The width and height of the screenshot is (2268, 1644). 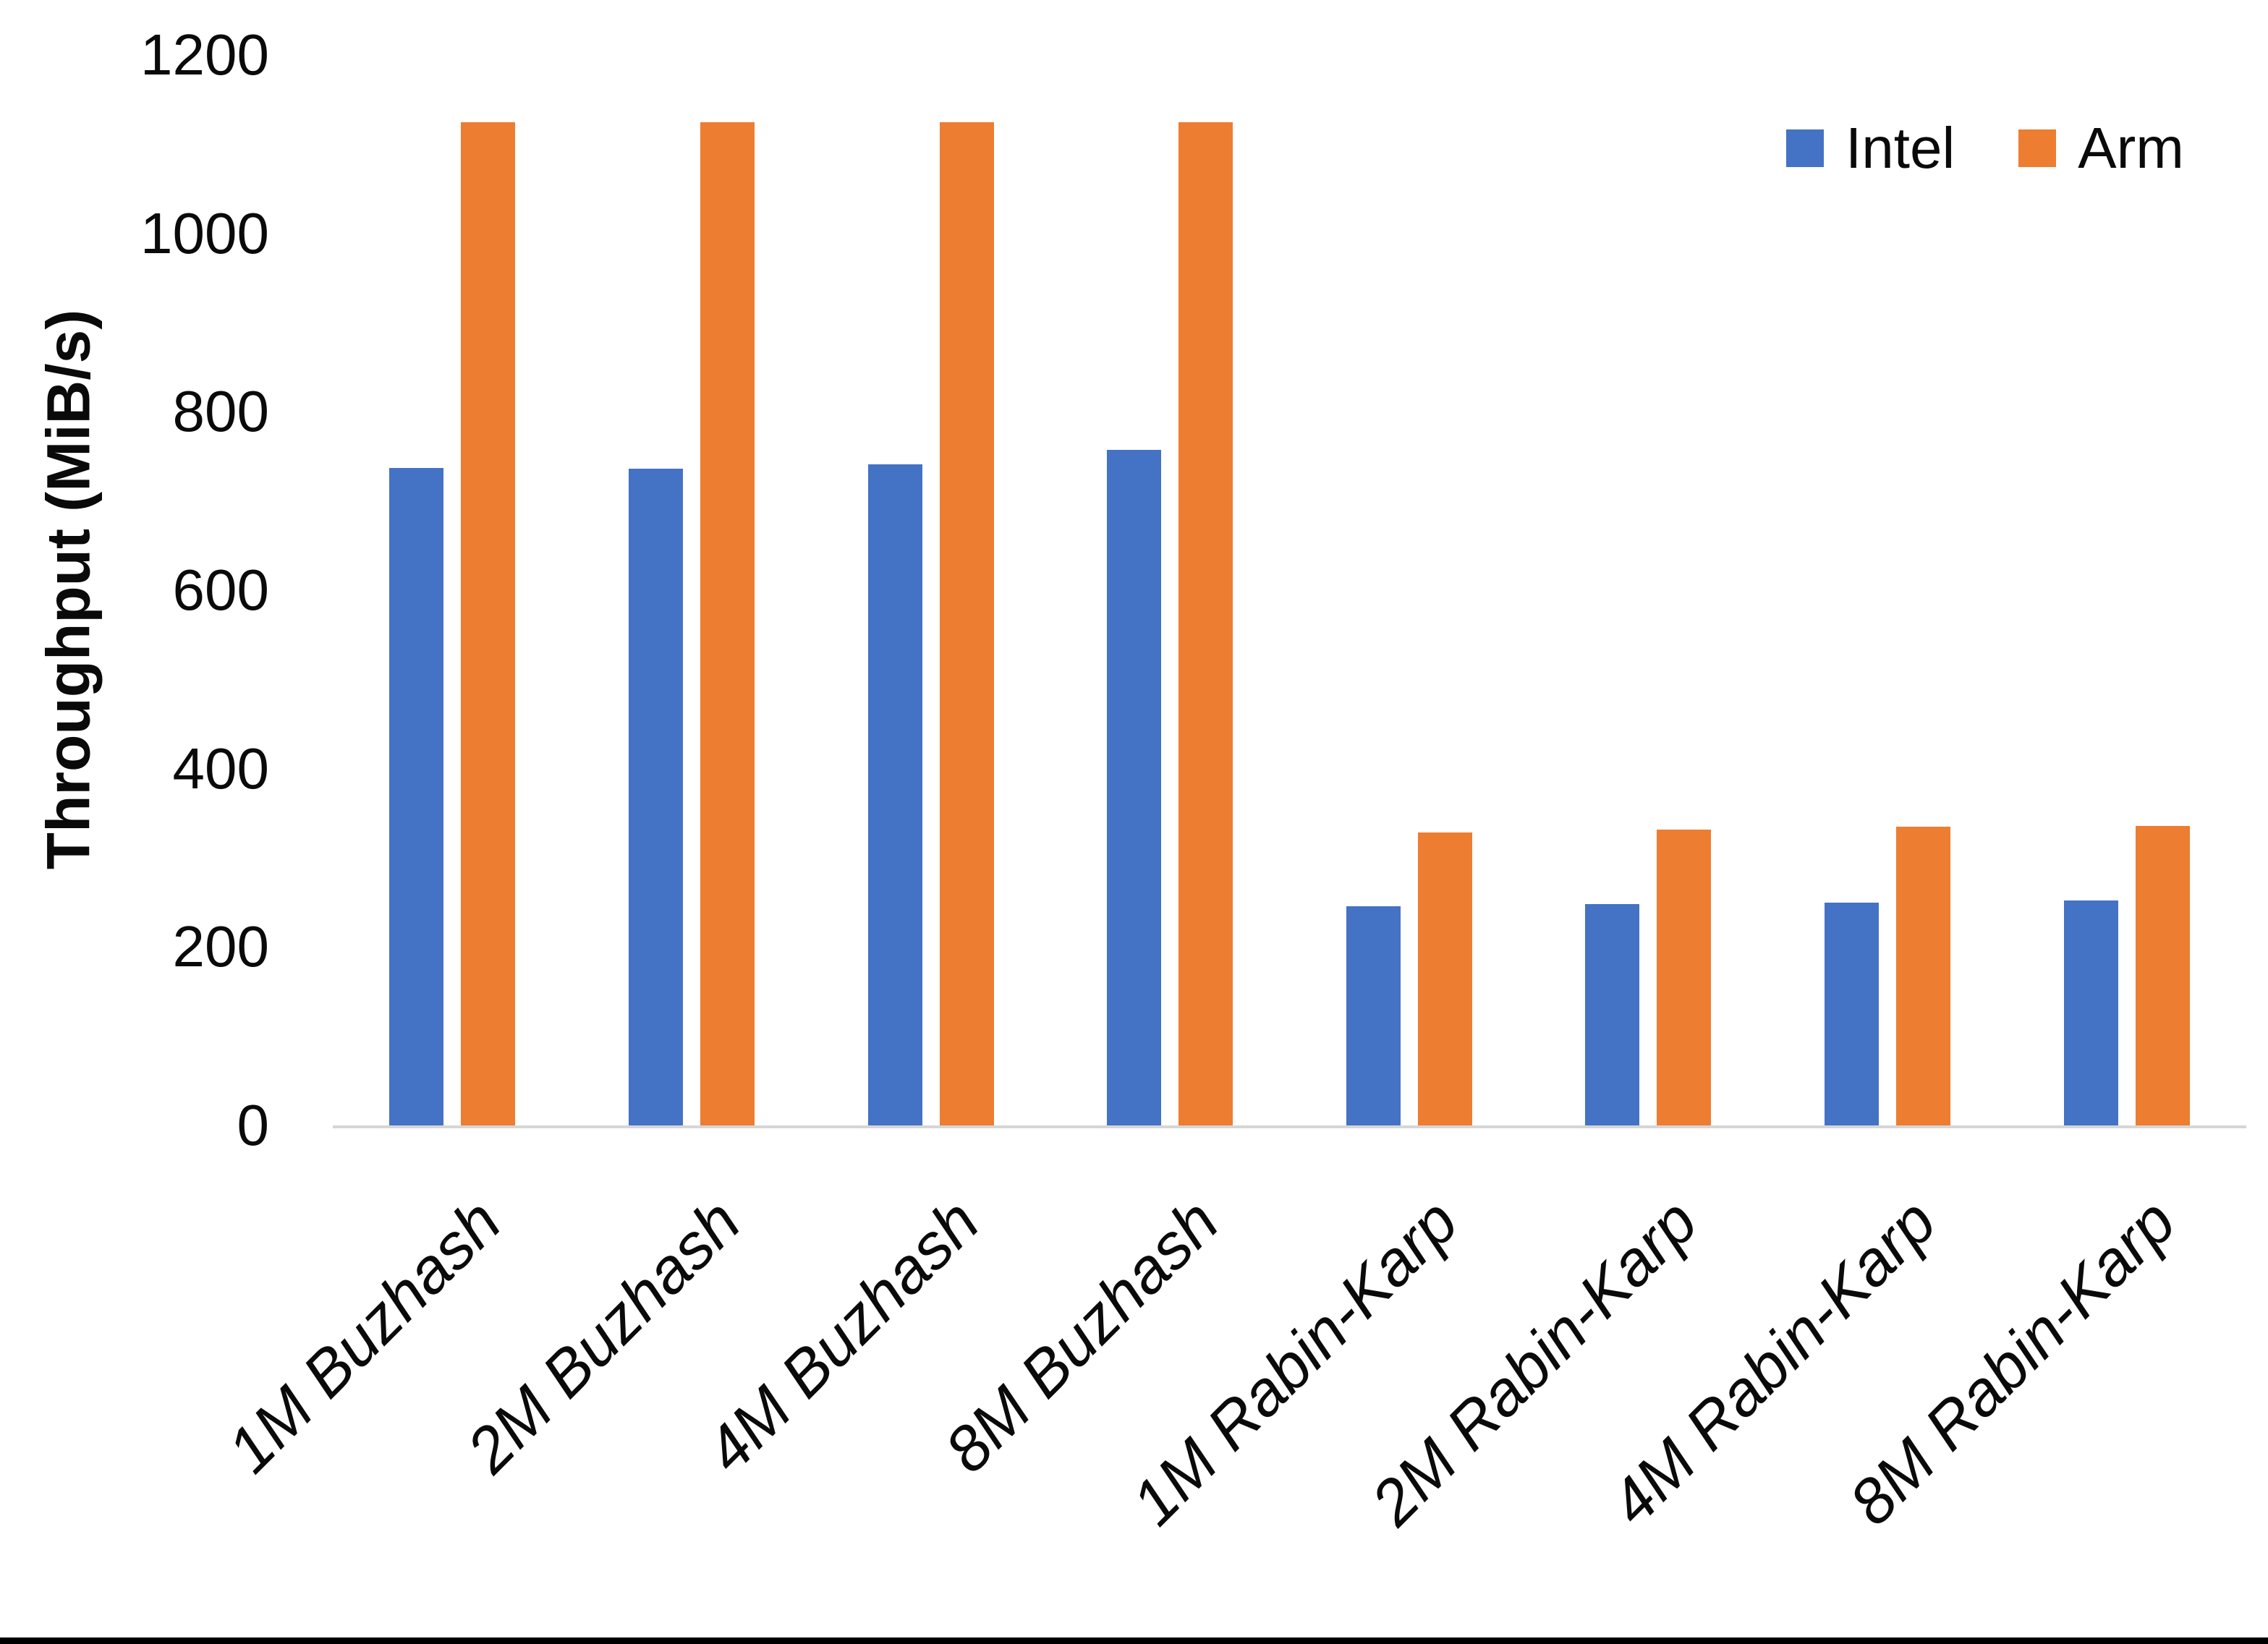 I want to click on legend-item-intel: Intel, so click(x=1871, y=148).